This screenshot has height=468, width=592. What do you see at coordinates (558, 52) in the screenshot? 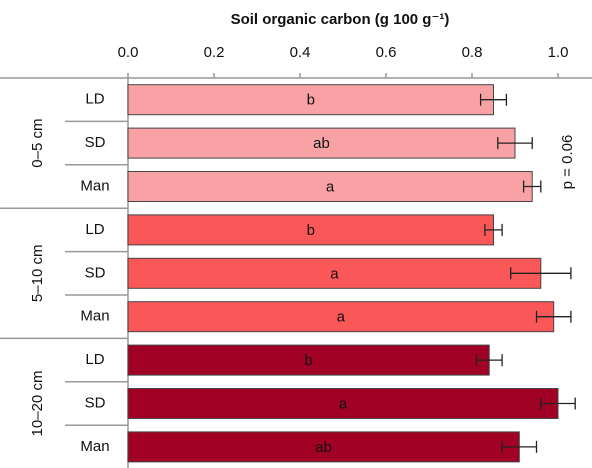
I see `x-tick-label: 1.0` at bounding box center [558, 52].